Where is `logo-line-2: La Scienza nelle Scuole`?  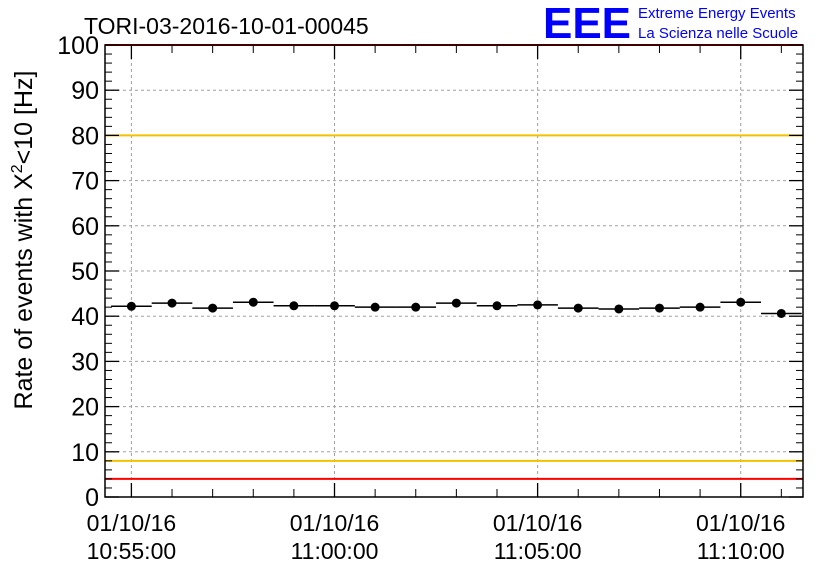 logo-line-2: La Scienza nelle Scuole is located at coordinates (718, 33).